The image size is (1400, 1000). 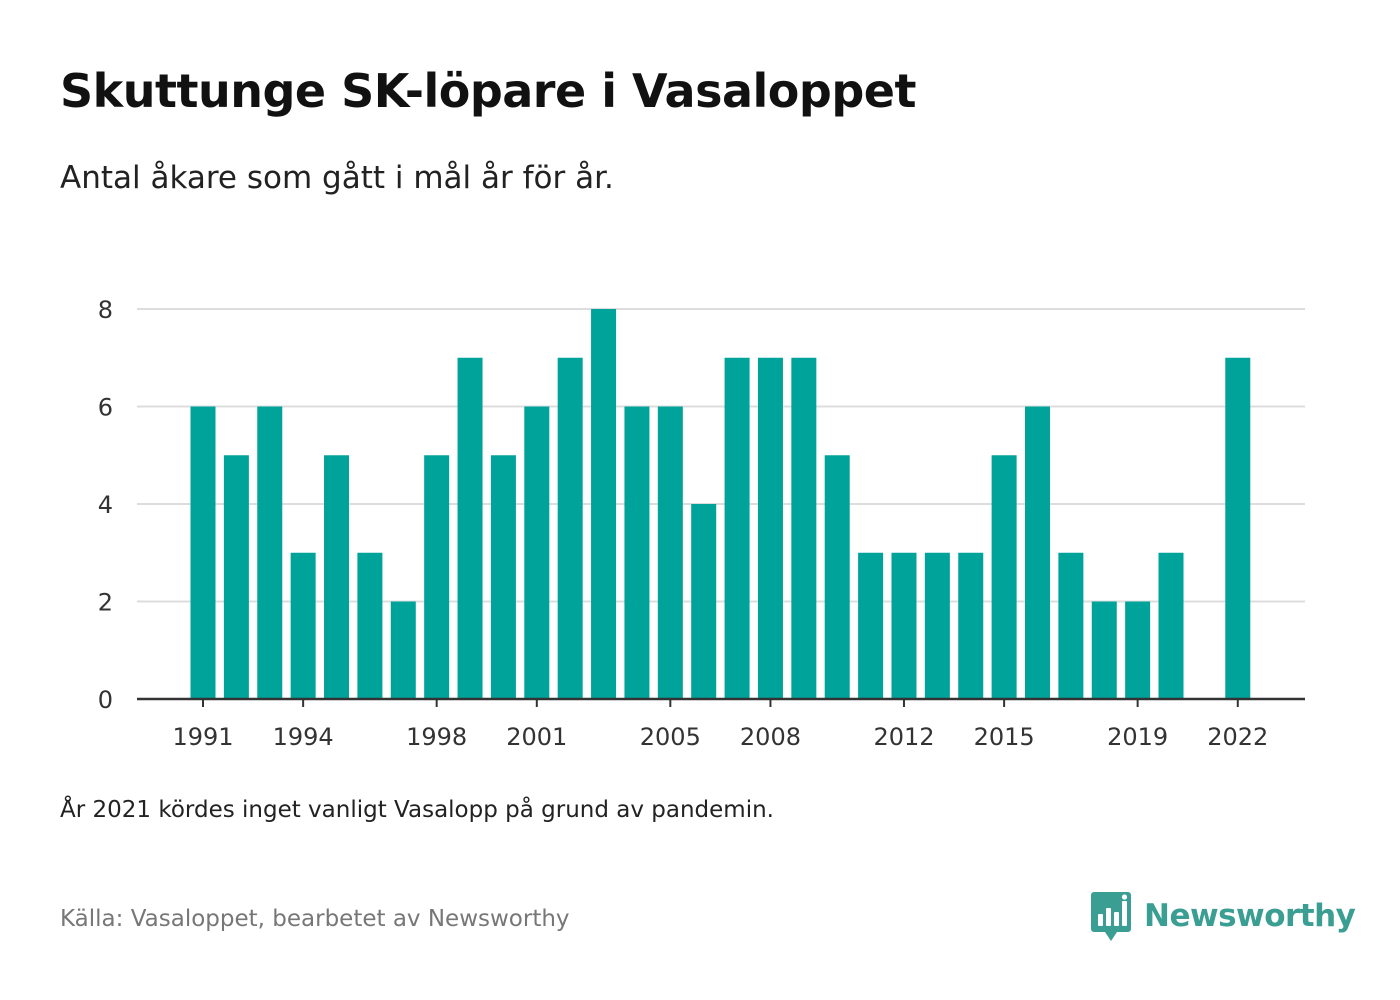 What do you see at coordinates (737, 528) in the screenshot?
I see `bar-2007` at bounding box center [737, 528].